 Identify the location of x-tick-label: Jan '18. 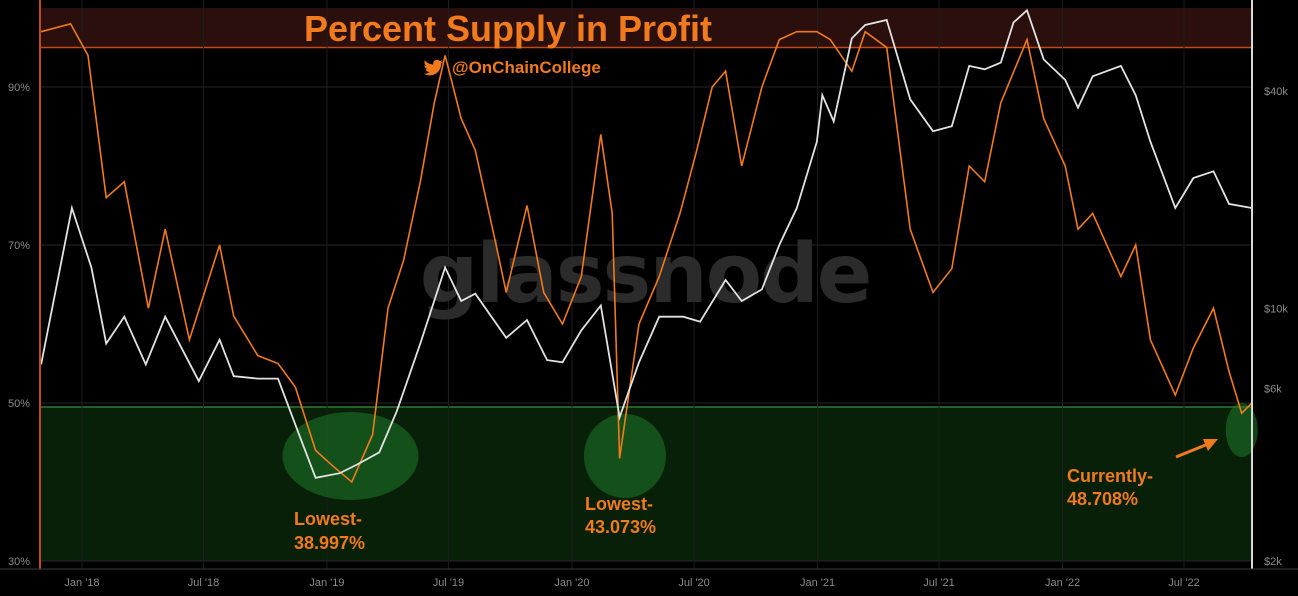
(81, 583).